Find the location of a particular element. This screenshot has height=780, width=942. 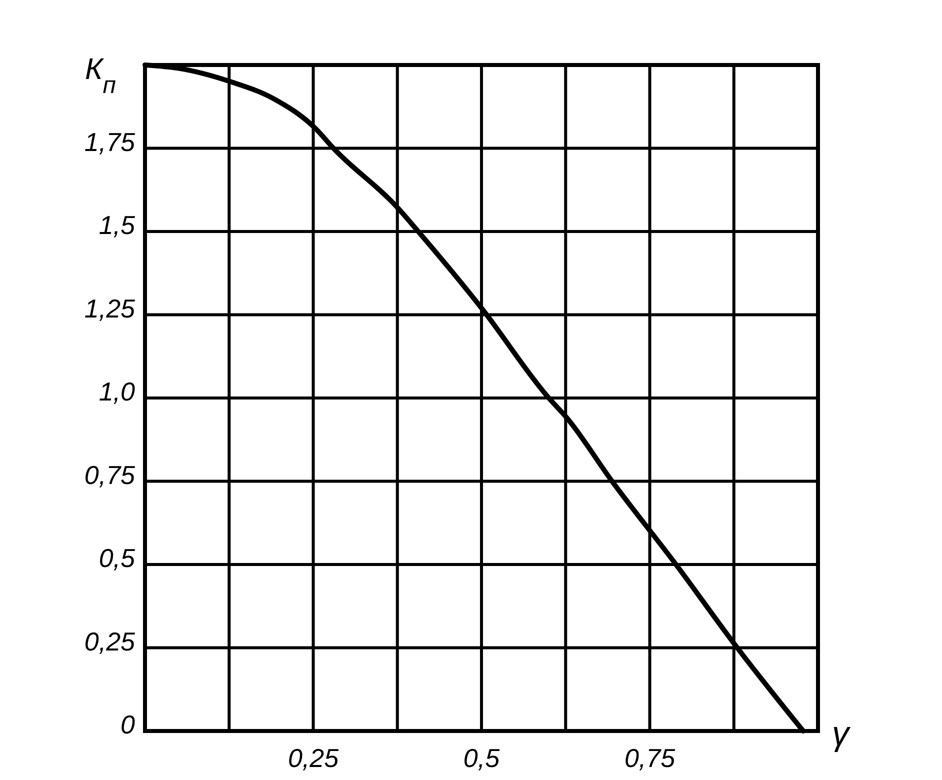

y-tick-label: 0,75 is located at coordinates (110, 475).